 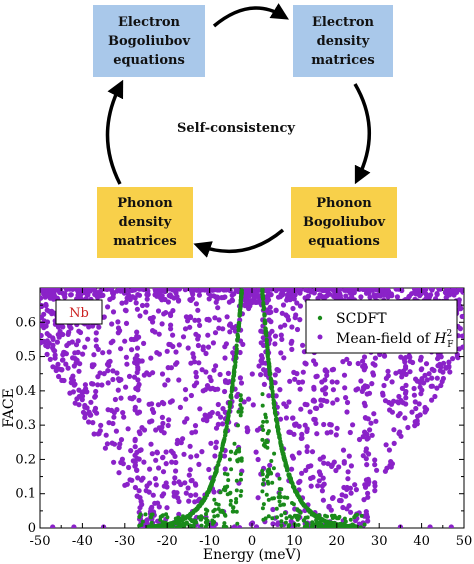 What do you see at coordinates (149, 41) in the screenshot?
I see `box-line: Bogoliubov` at bounding box center [149, 41].